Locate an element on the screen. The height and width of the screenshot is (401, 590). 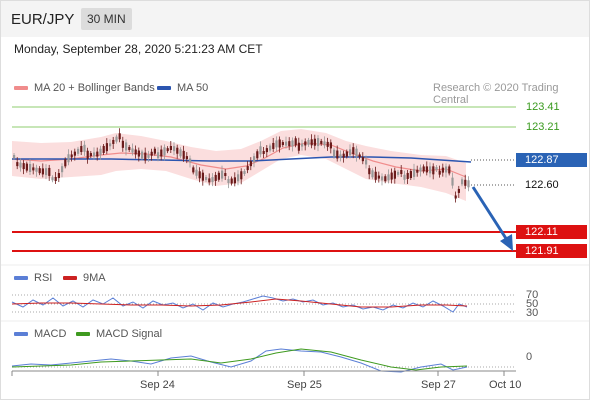
last-price-tag: 122.60 is located at coordinates (551, 185).